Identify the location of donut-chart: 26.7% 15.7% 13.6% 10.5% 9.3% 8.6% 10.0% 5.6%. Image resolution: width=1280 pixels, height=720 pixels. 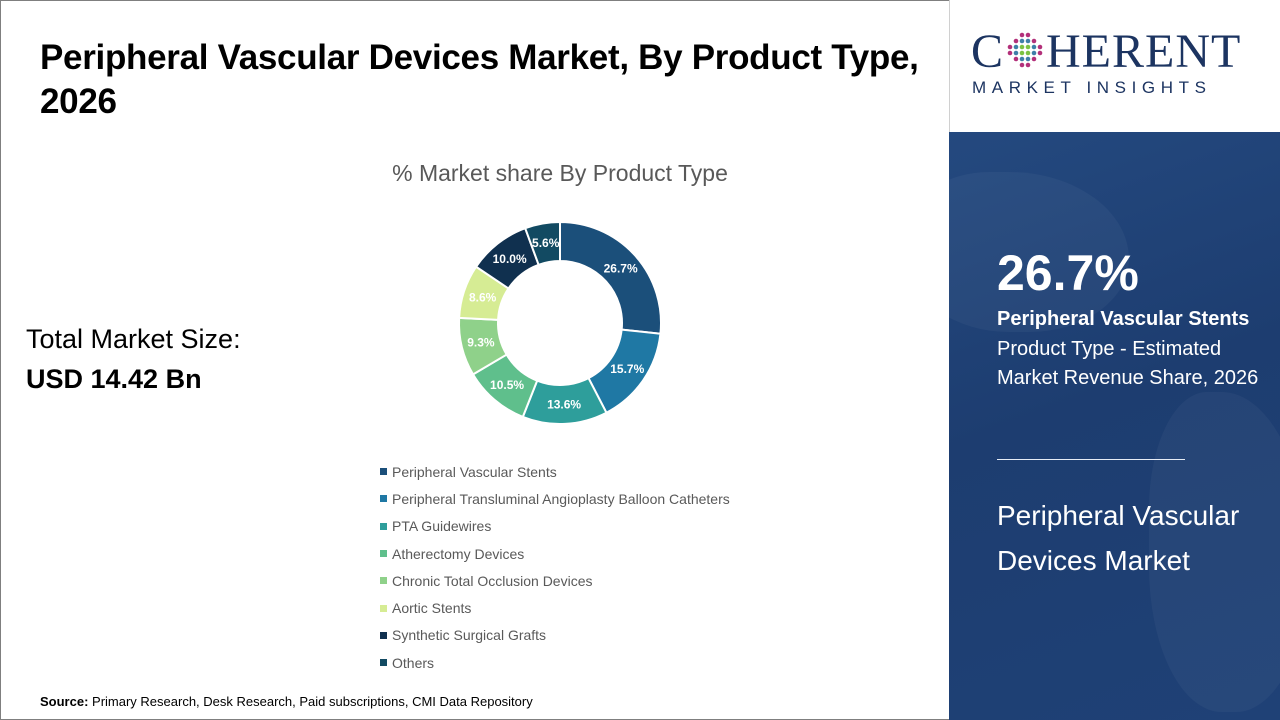
(560, 323).